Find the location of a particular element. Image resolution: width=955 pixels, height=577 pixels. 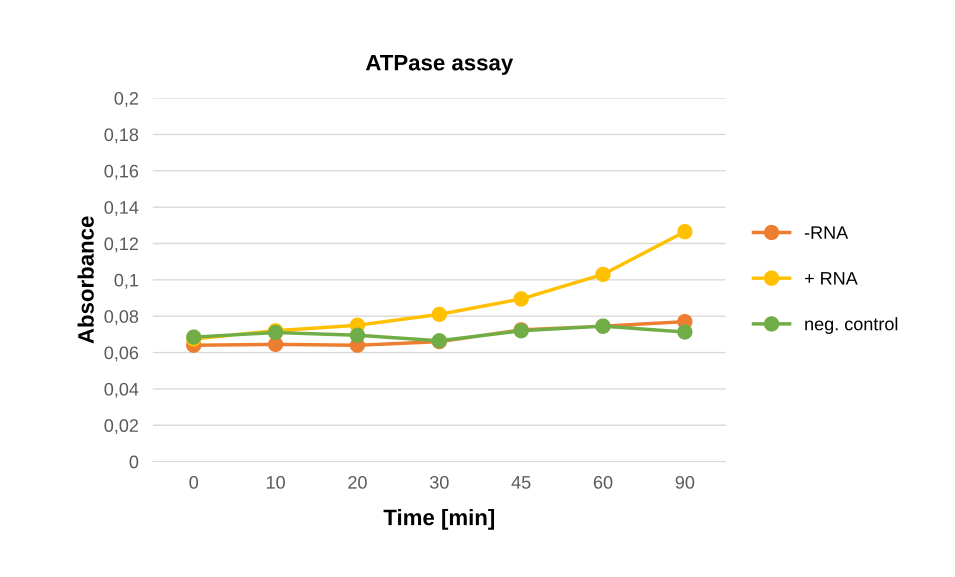

y-tick-label: 0,06 is located at coordinates (121, 354).